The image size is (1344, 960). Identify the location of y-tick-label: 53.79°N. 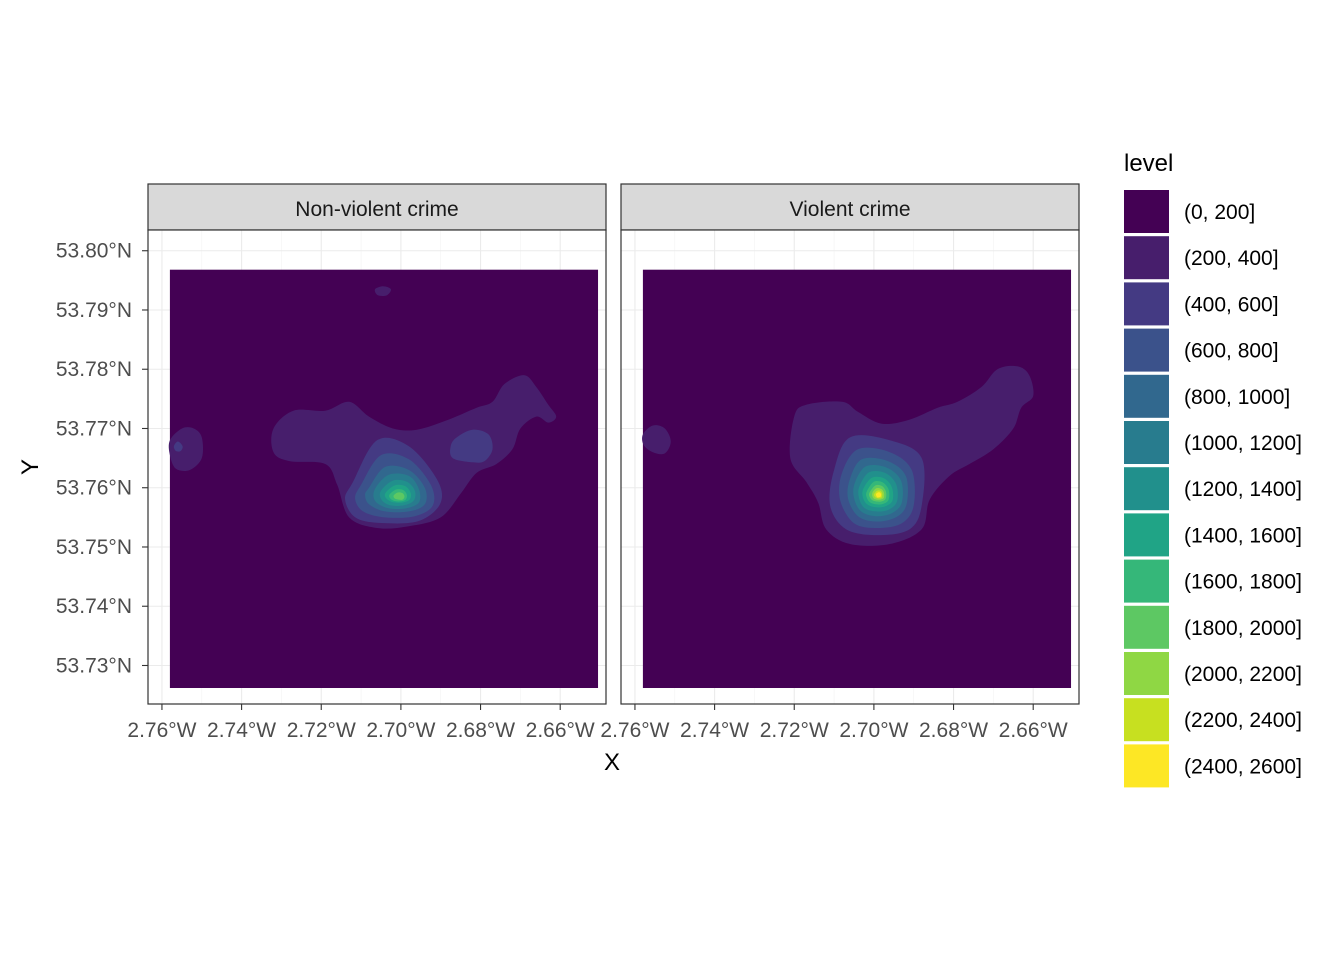
(94, 310).